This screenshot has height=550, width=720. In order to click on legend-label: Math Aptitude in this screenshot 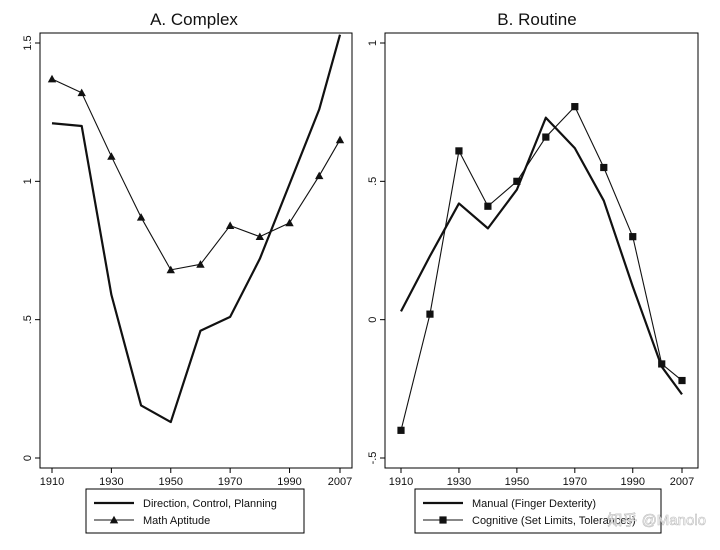, I will do `click(176, 521)`.